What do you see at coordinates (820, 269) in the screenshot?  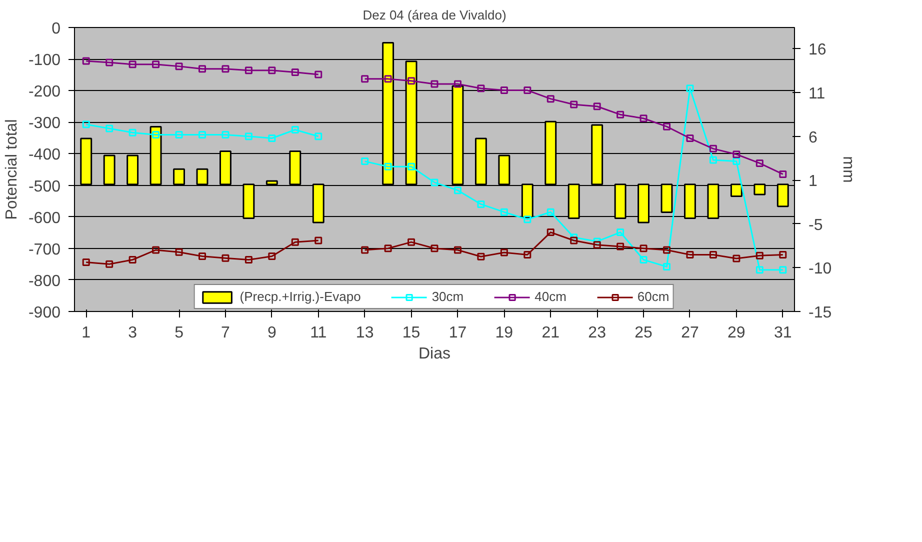 I see `y2-tick-label: -10` at bounding box center [820, 269].